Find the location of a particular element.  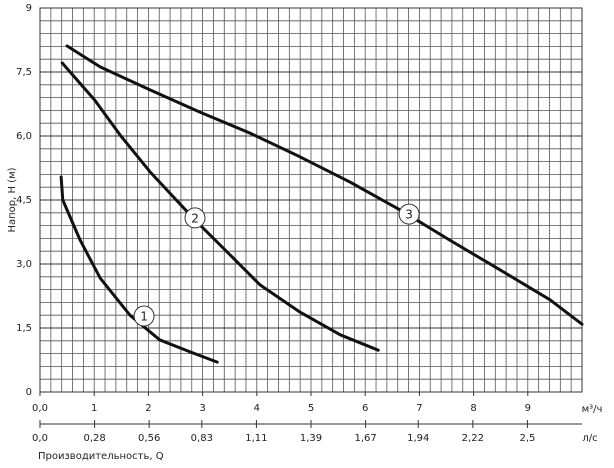

y-tick-label: 1,5 is located at coordinates (24, 328).